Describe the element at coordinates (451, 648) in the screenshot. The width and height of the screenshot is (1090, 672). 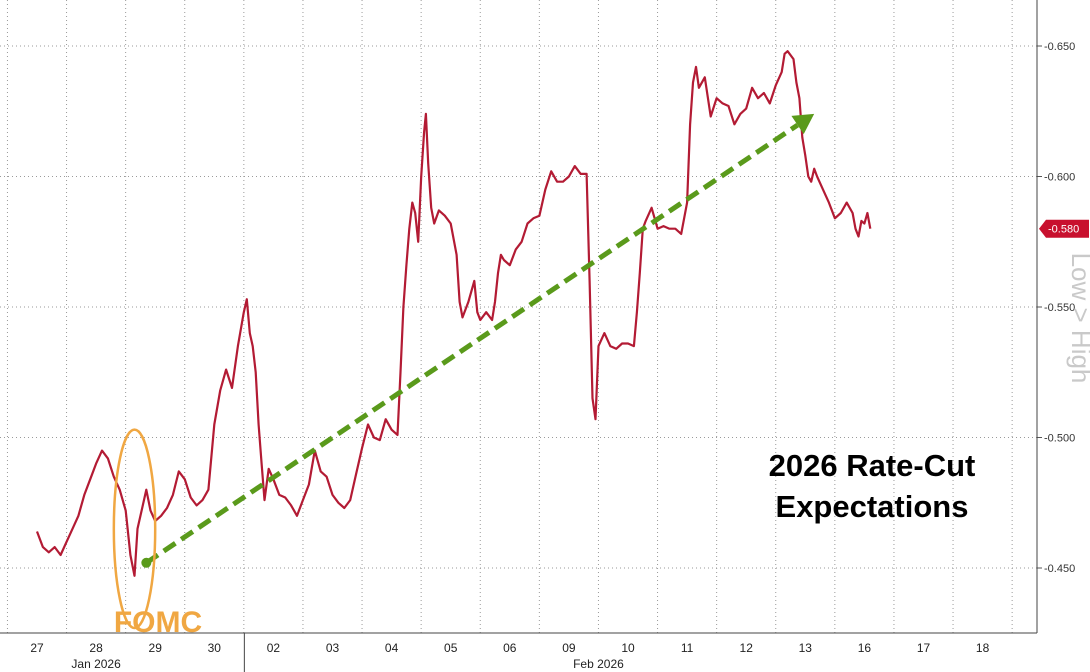
I see `x-tick-label: 05` at that location.